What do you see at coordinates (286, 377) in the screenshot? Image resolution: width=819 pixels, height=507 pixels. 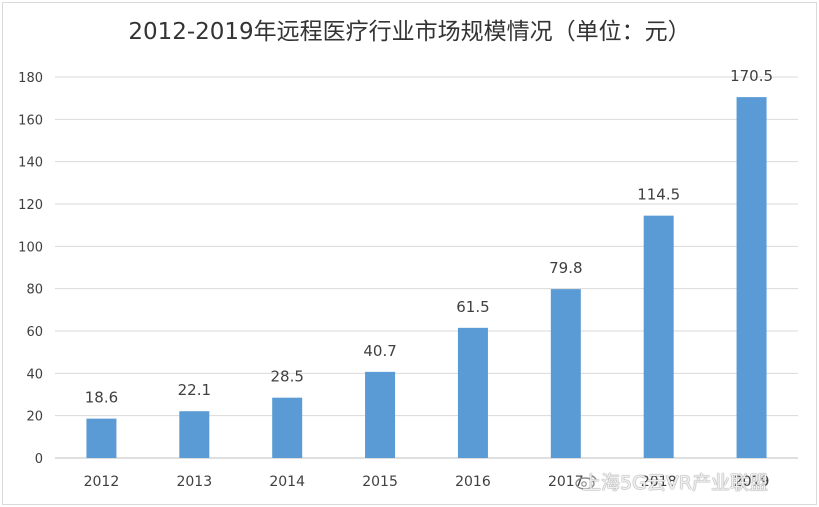 I see `data-label: 28.5` at bounding box center [286, 377].